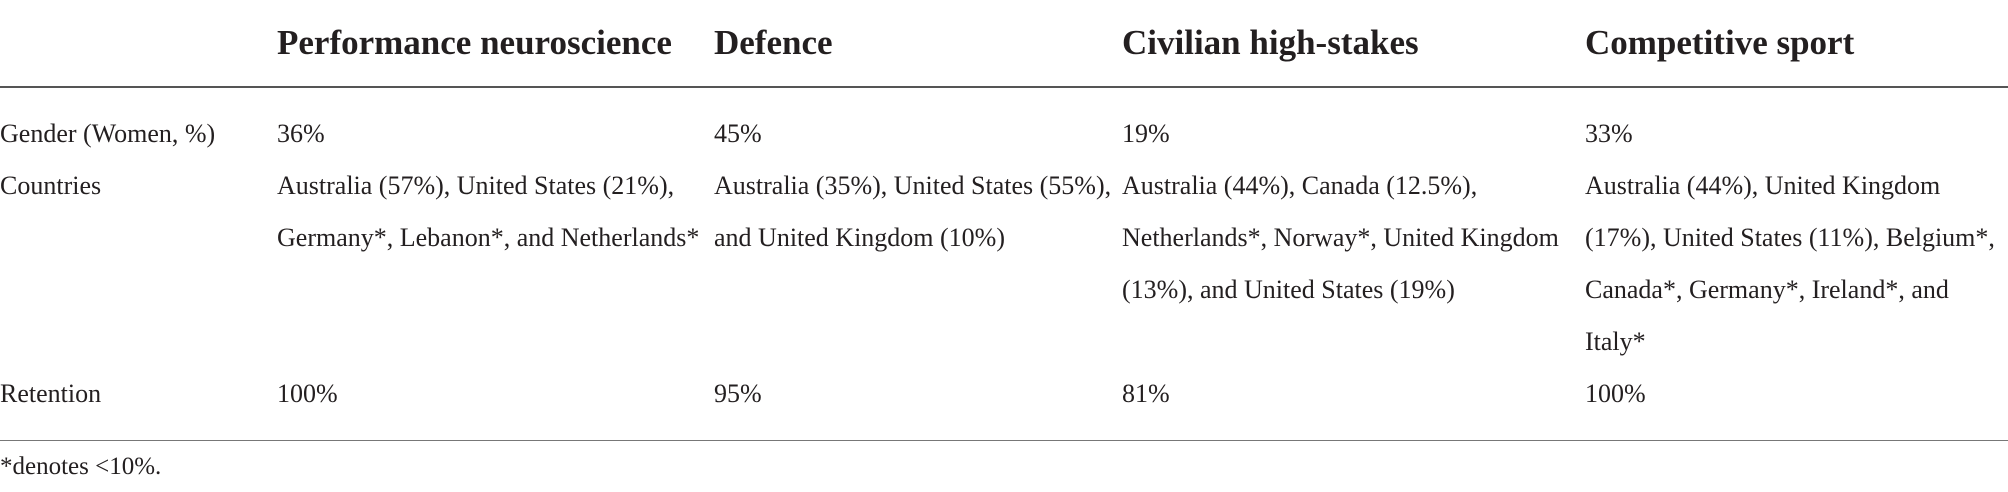  Describe the element at coordinates (918, 404) in the screenshot. I see `table-cell: 95%` at that location.